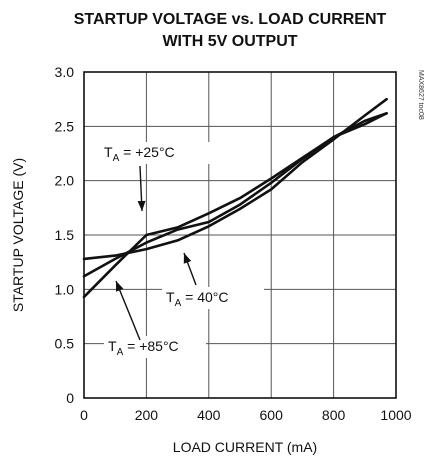 This screenshot has height=459, width=424. What do you see at coordinates (65, 181) in the screenshot?
I see `y-tick-label: 2.0` at bounding box center [65, 181].